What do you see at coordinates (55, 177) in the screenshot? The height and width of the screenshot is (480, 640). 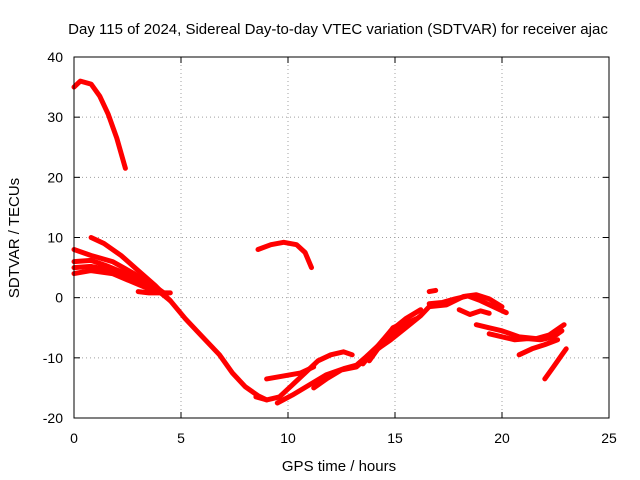 I see `y-tick-label: 20` at bounding box center [55, 177].